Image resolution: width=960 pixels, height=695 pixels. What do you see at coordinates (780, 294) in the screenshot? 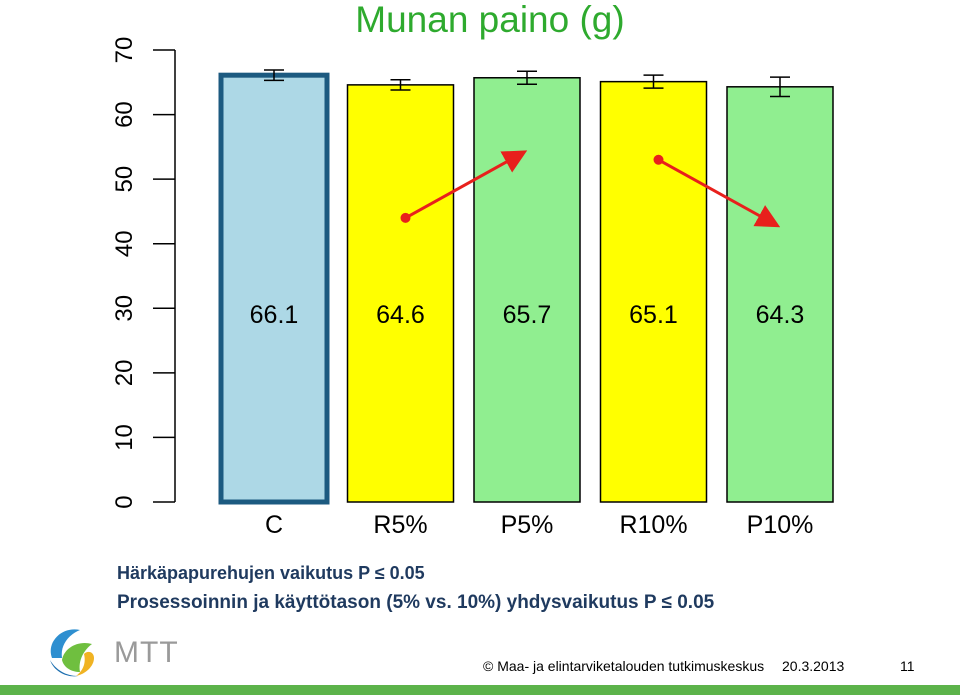
I see `bar-p10pct` at bounding box center [780, 294].